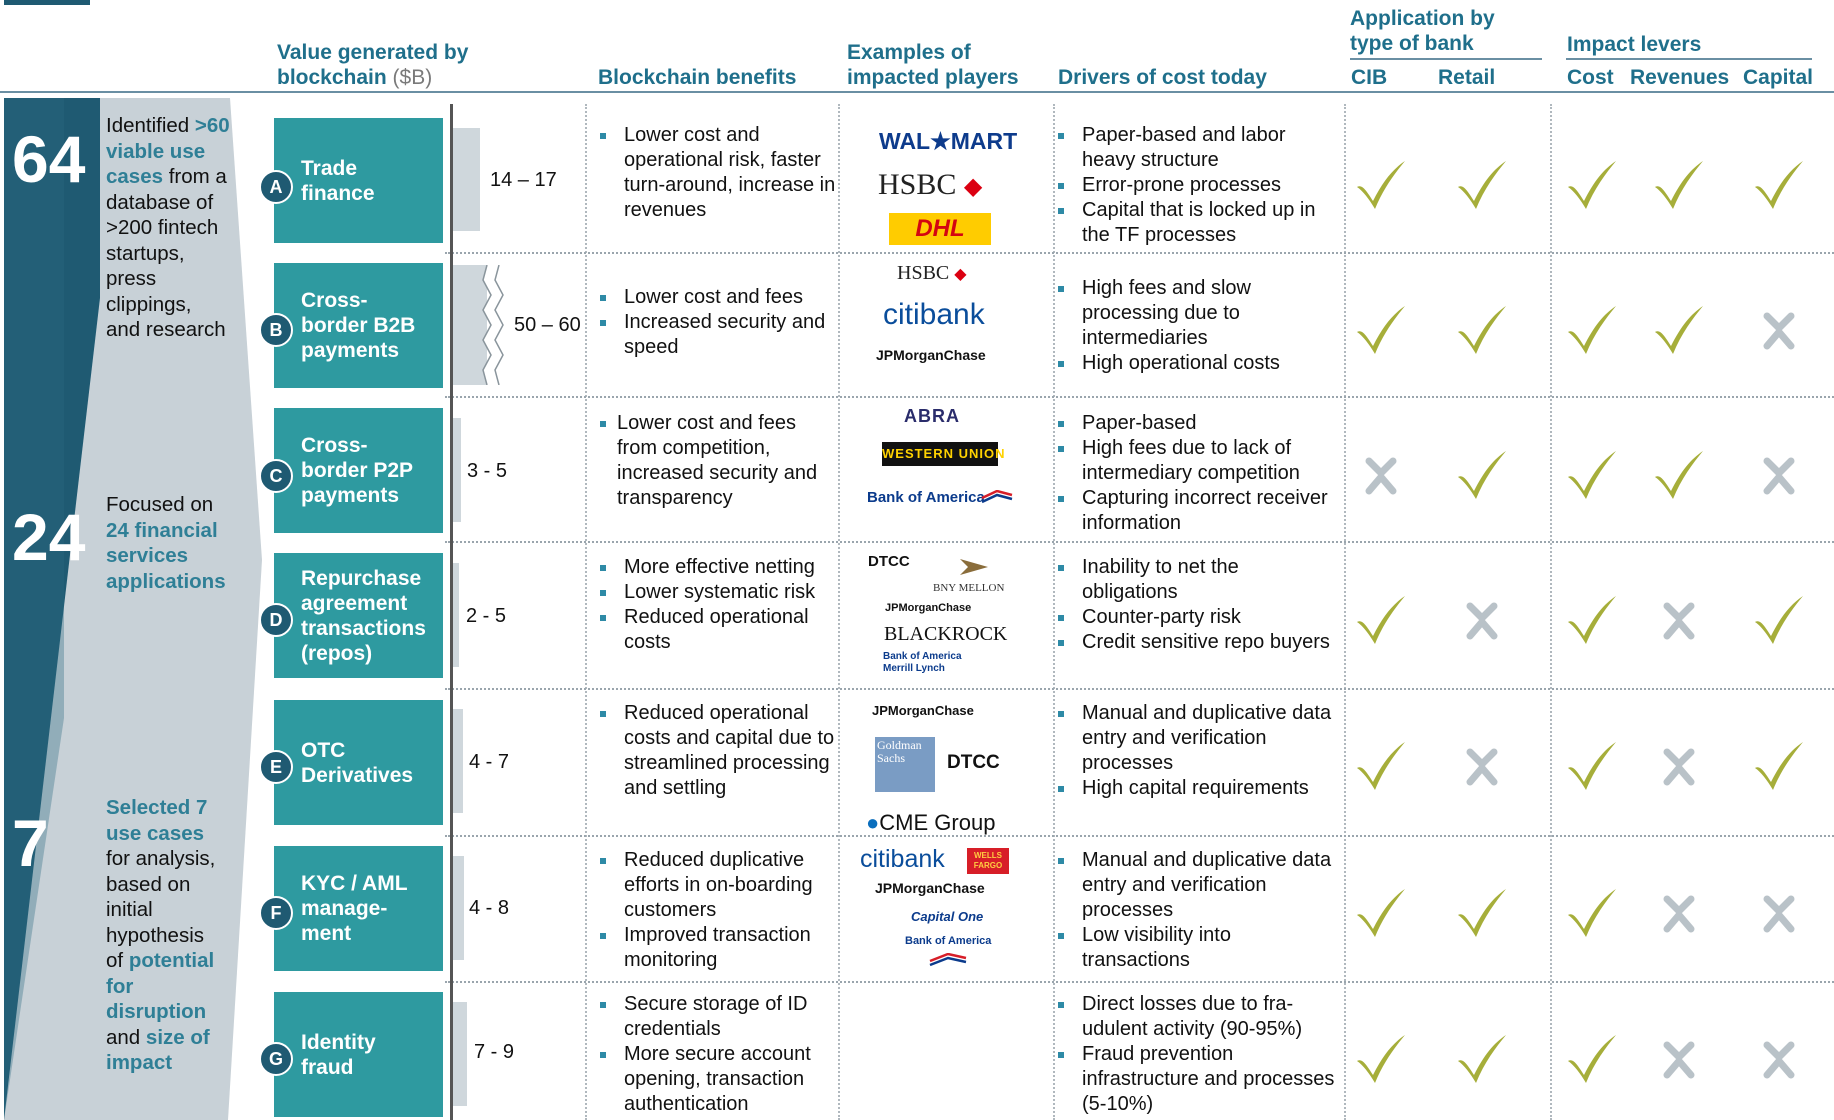 This screenshot has width=1834, height=1120. I want to click on header-cost: Cost, so click(1590, 77).